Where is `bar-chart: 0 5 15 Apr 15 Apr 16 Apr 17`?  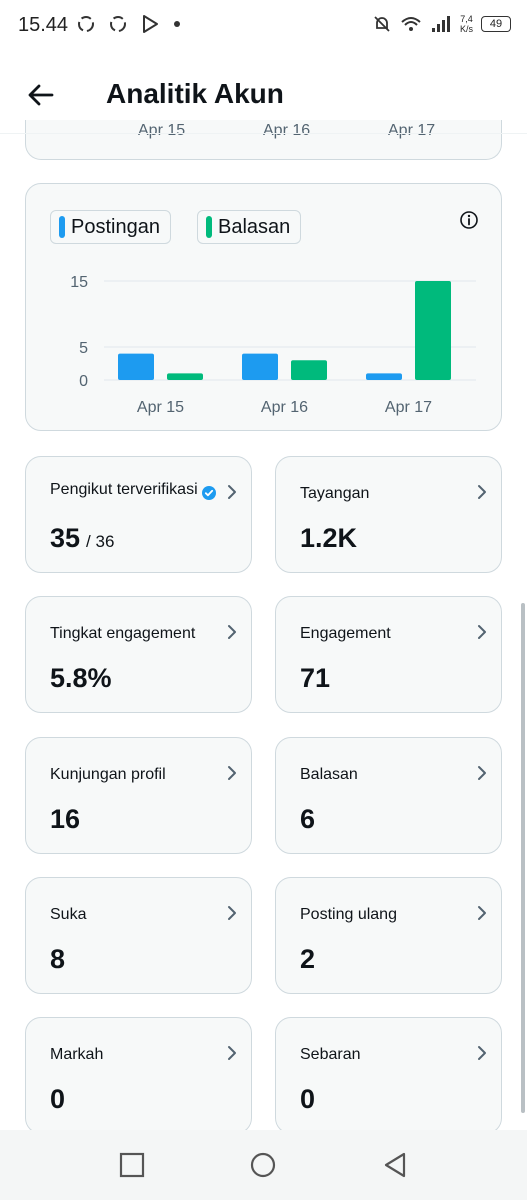 bar-chart: 0 5 15 Apr 15 Apr 16 Apr 17 is located at coordinates (273, 345).